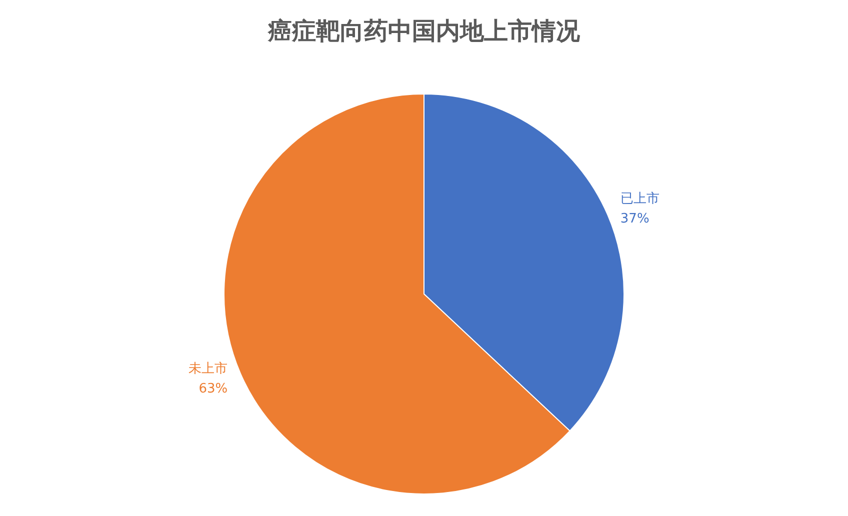  What do you see at coordinates (208, 368) in the screenshot?
I see `slice-label: 未上市` at bounding box center [208, 368].